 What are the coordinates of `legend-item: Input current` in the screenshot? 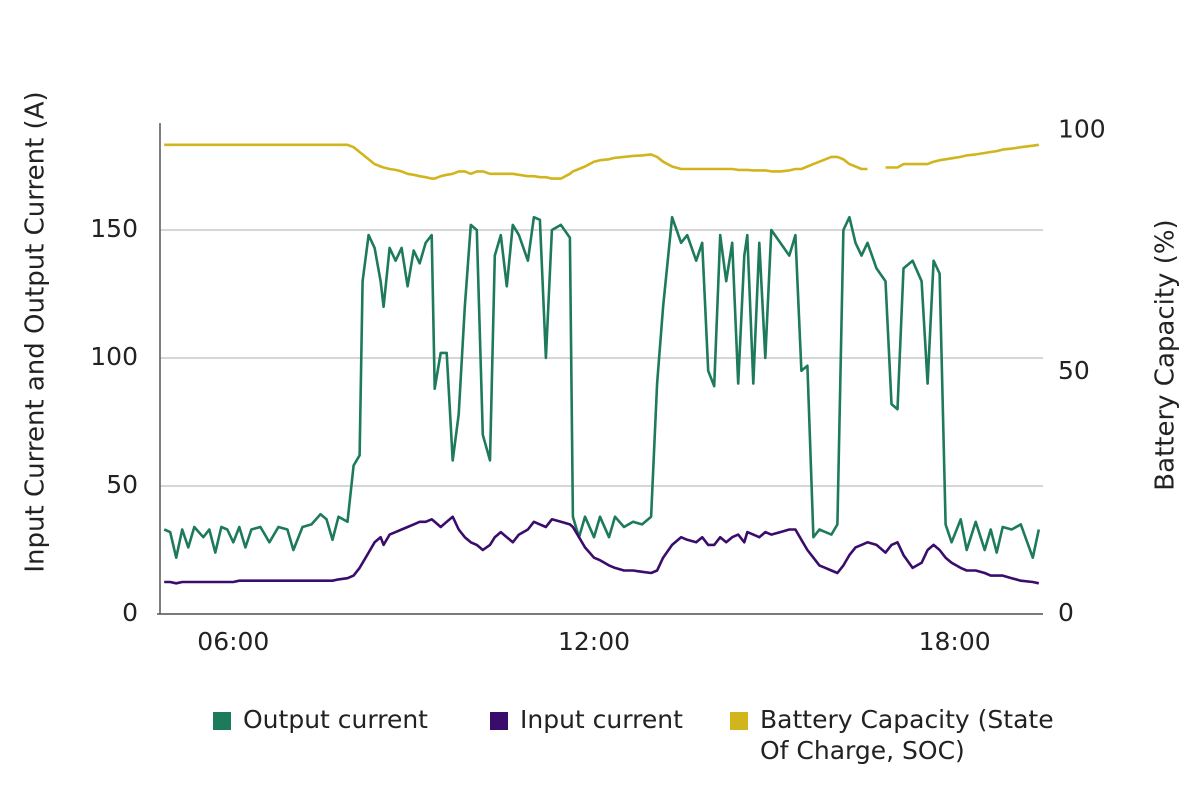 It's located at (586, 719).